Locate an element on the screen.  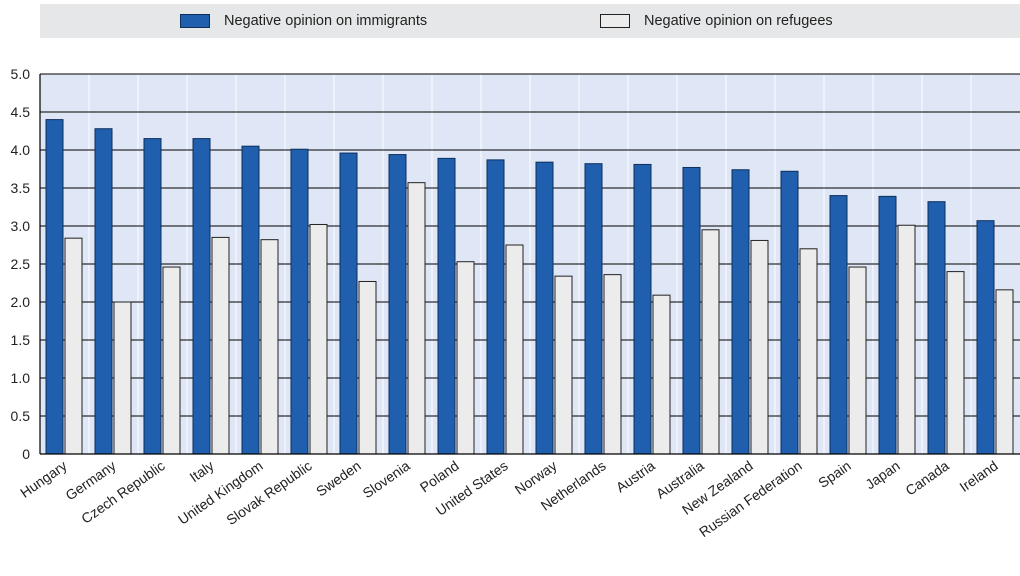
legend-item-refugees: Negative opinion on refugees is located at coordinates (716, 21).